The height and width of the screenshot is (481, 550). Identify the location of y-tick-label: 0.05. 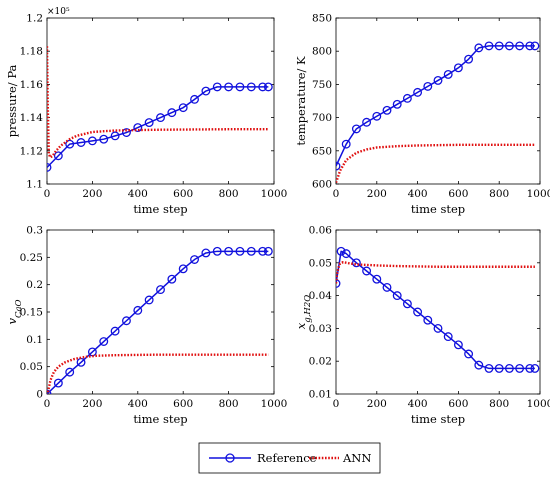
(31, 367).